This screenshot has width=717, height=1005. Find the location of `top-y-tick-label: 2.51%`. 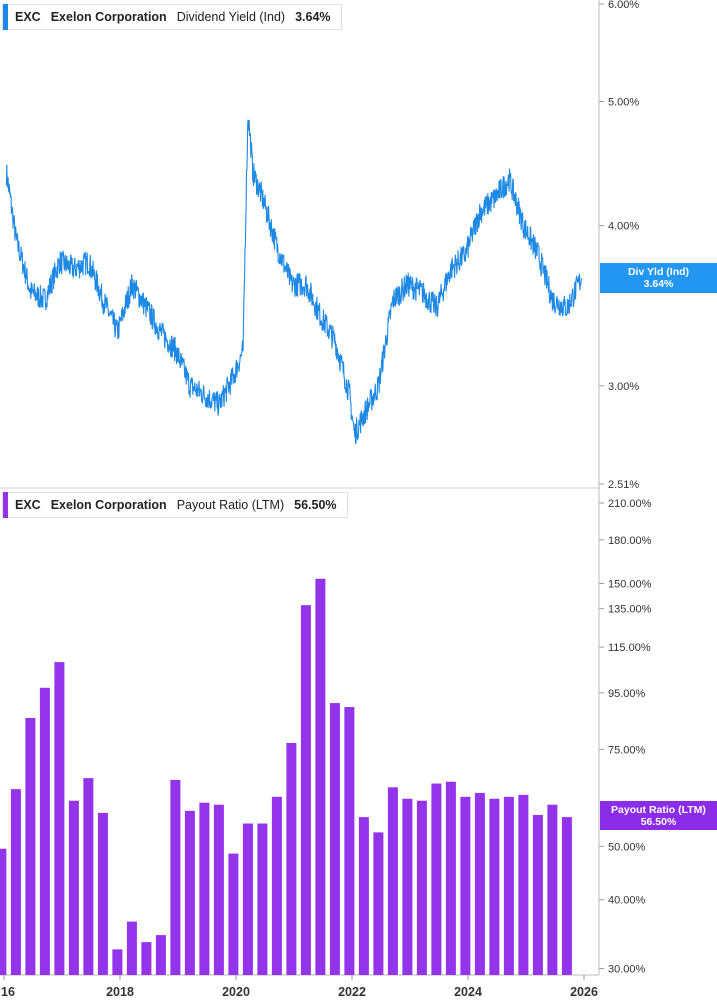

top-y-tick-label: 2.51% is located at coordinates (623, 485).